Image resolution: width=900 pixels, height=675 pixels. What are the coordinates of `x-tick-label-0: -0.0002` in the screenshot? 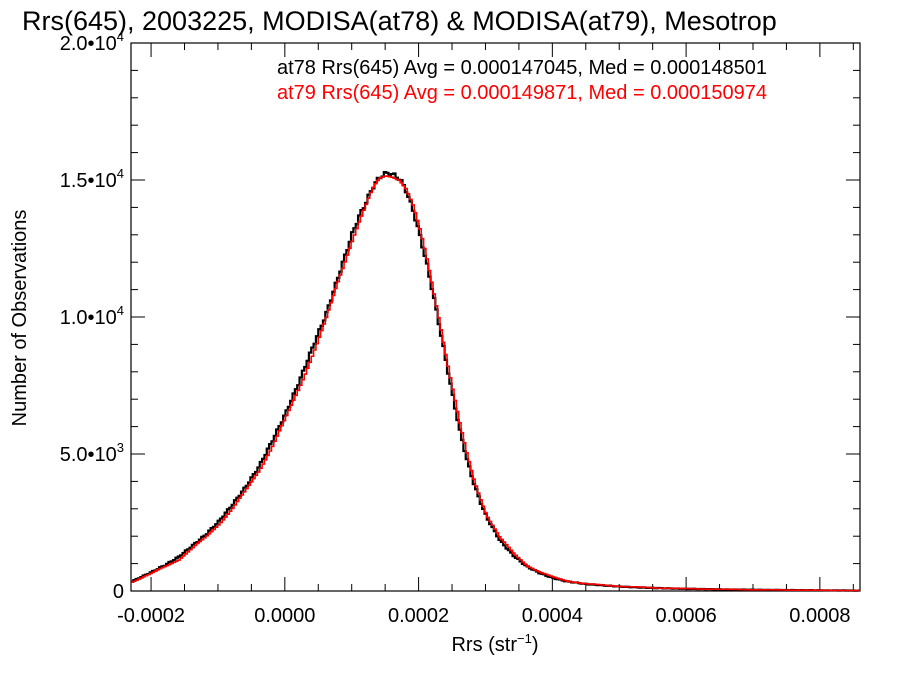 It's located at (151, 616).